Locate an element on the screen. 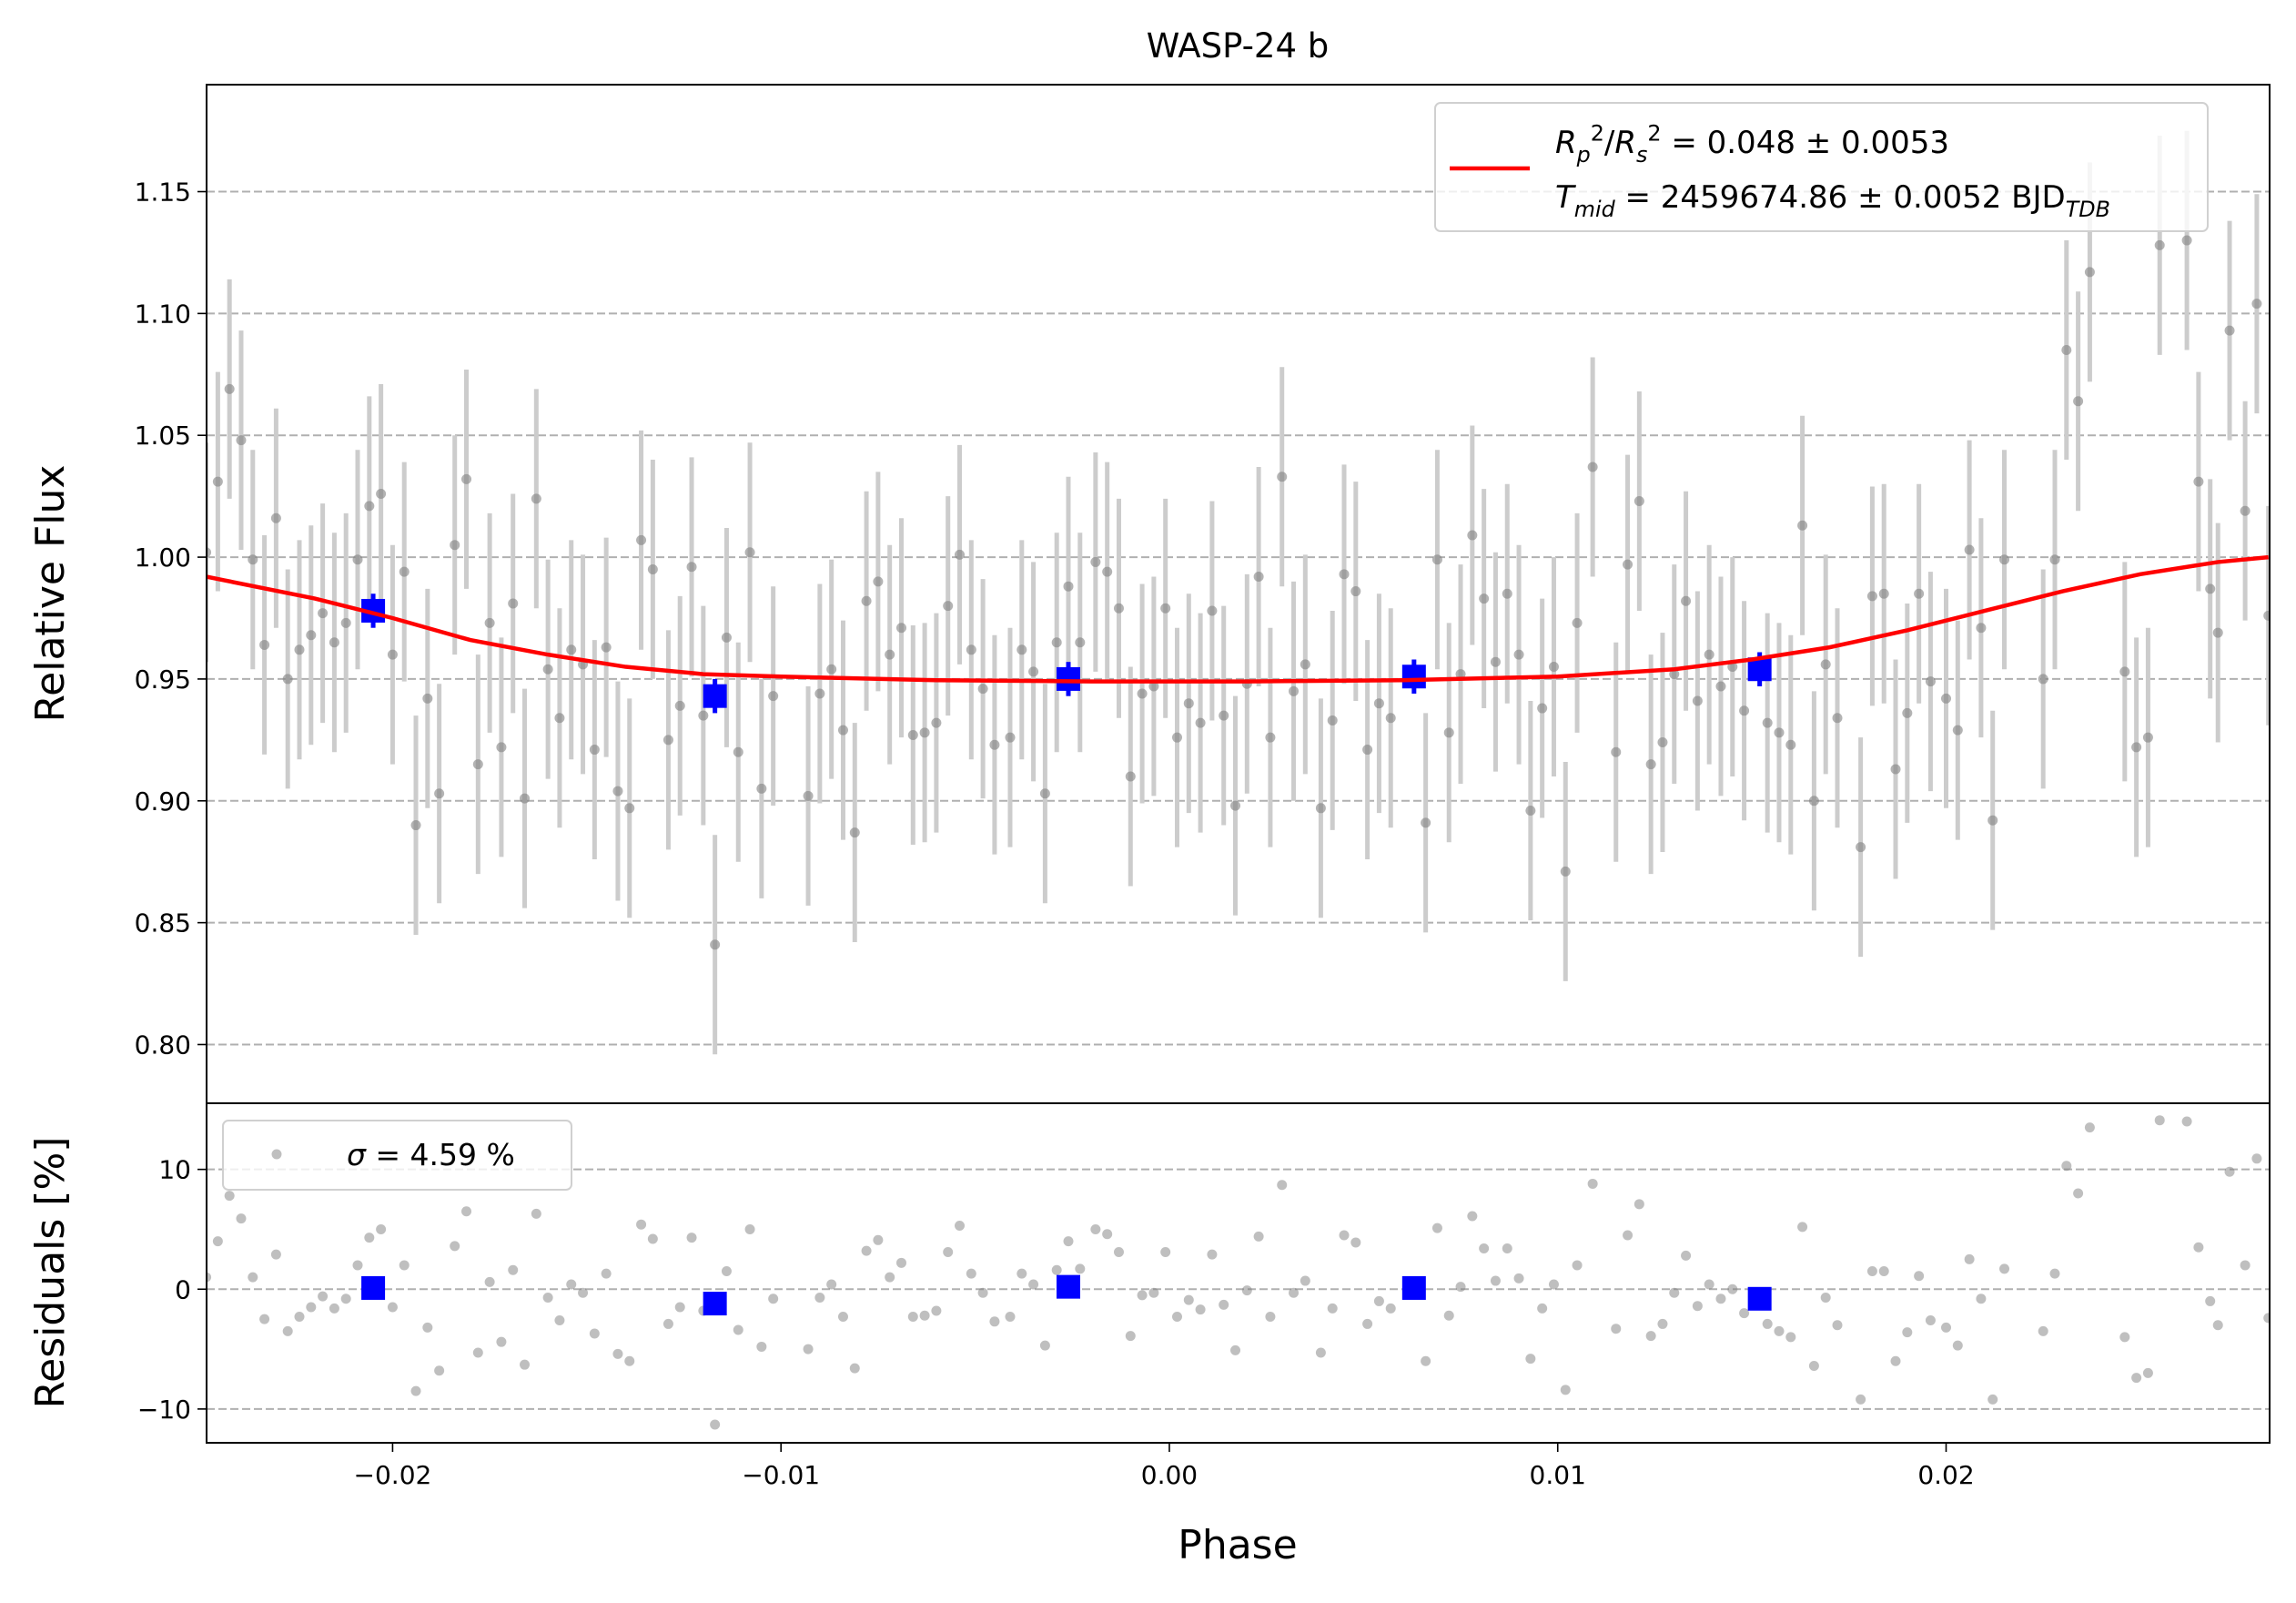 This screenshot has height=1603, width=2296. legend-label: σ = 4.59 % is located at coordinates (431, 1154).